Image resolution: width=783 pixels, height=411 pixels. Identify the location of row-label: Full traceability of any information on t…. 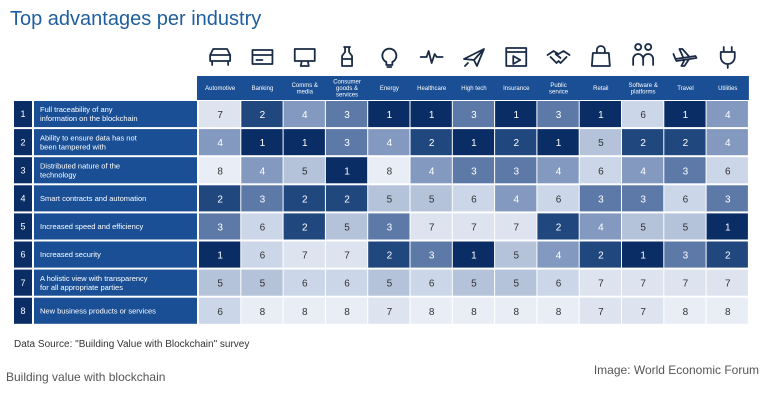
(89, 114).